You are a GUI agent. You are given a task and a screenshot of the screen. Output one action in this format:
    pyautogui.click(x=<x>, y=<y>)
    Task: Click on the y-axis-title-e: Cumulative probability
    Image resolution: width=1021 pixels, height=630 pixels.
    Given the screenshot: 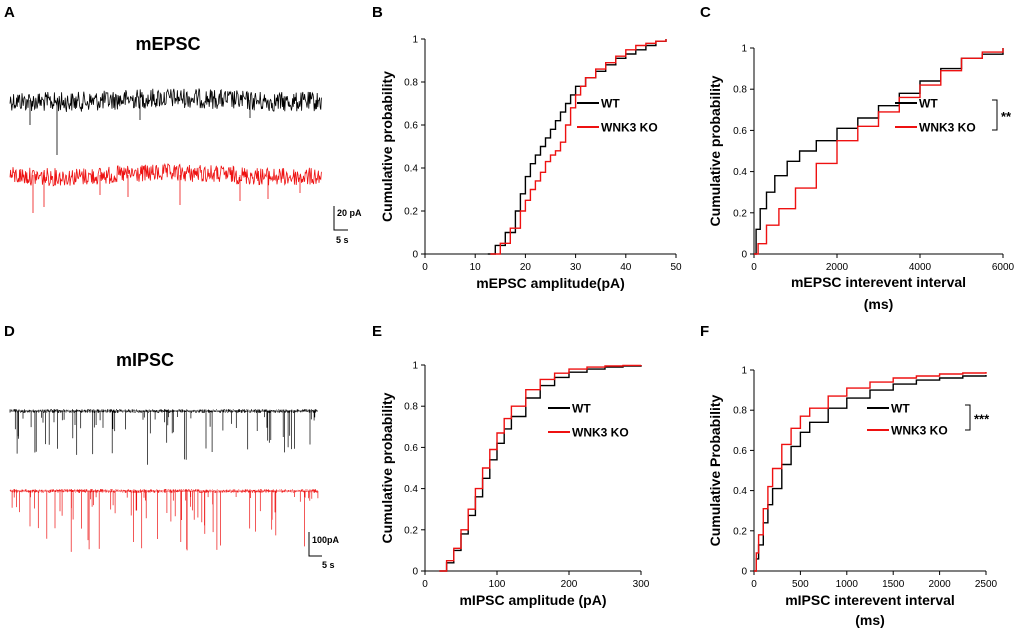 What is the action you would take?
    pyautogui.click(x=387, y=467)
    